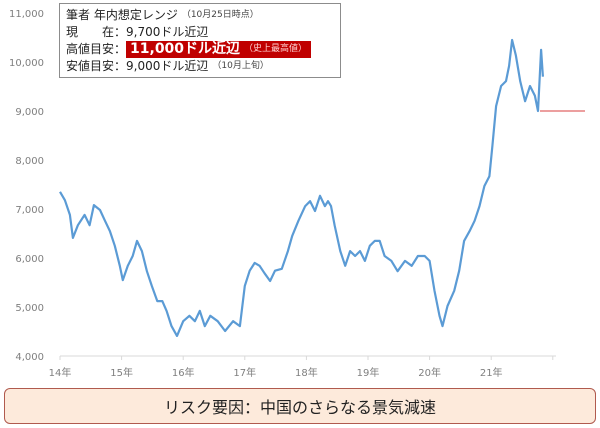 This screenshot has height=428, width=600. What do you see at coordinates (185, 49) in the screenshot?
I see `high-value: 11,000ドル近辺` at bounding box center [185, 49].